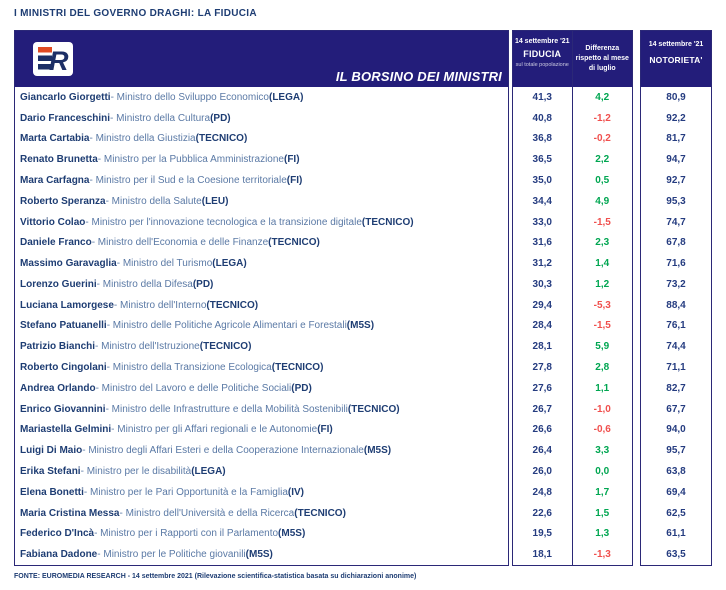  What do you see at coordinates (144, 284) in the screenshot?
I see `minister-role: - Ministro della Difesa` at bounding box center [144, 284].